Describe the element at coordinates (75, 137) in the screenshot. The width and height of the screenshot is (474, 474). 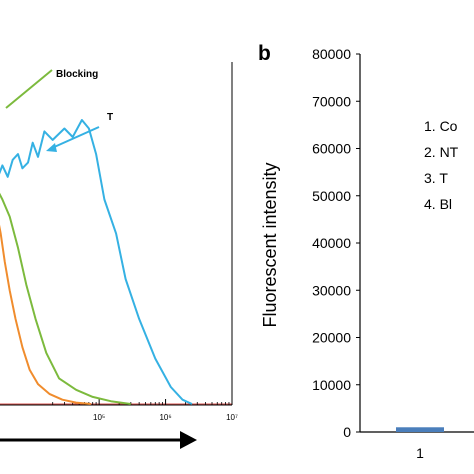
I see `t-arrow` at that location.